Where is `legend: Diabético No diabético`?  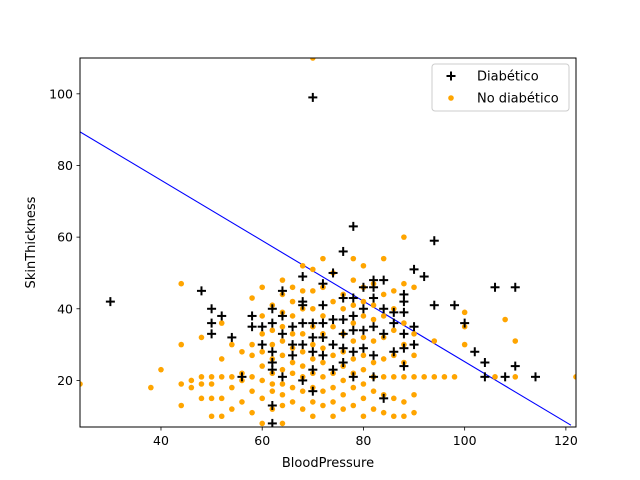
legend: Diabético No diabético is located at coordinates (500, 87).